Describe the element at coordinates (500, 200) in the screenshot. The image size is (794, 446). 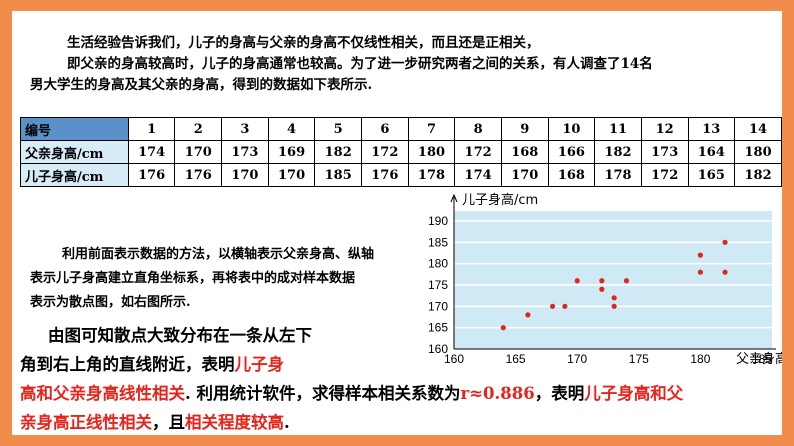
I see `y-axis-label: 儿子身高/cm` at that location.